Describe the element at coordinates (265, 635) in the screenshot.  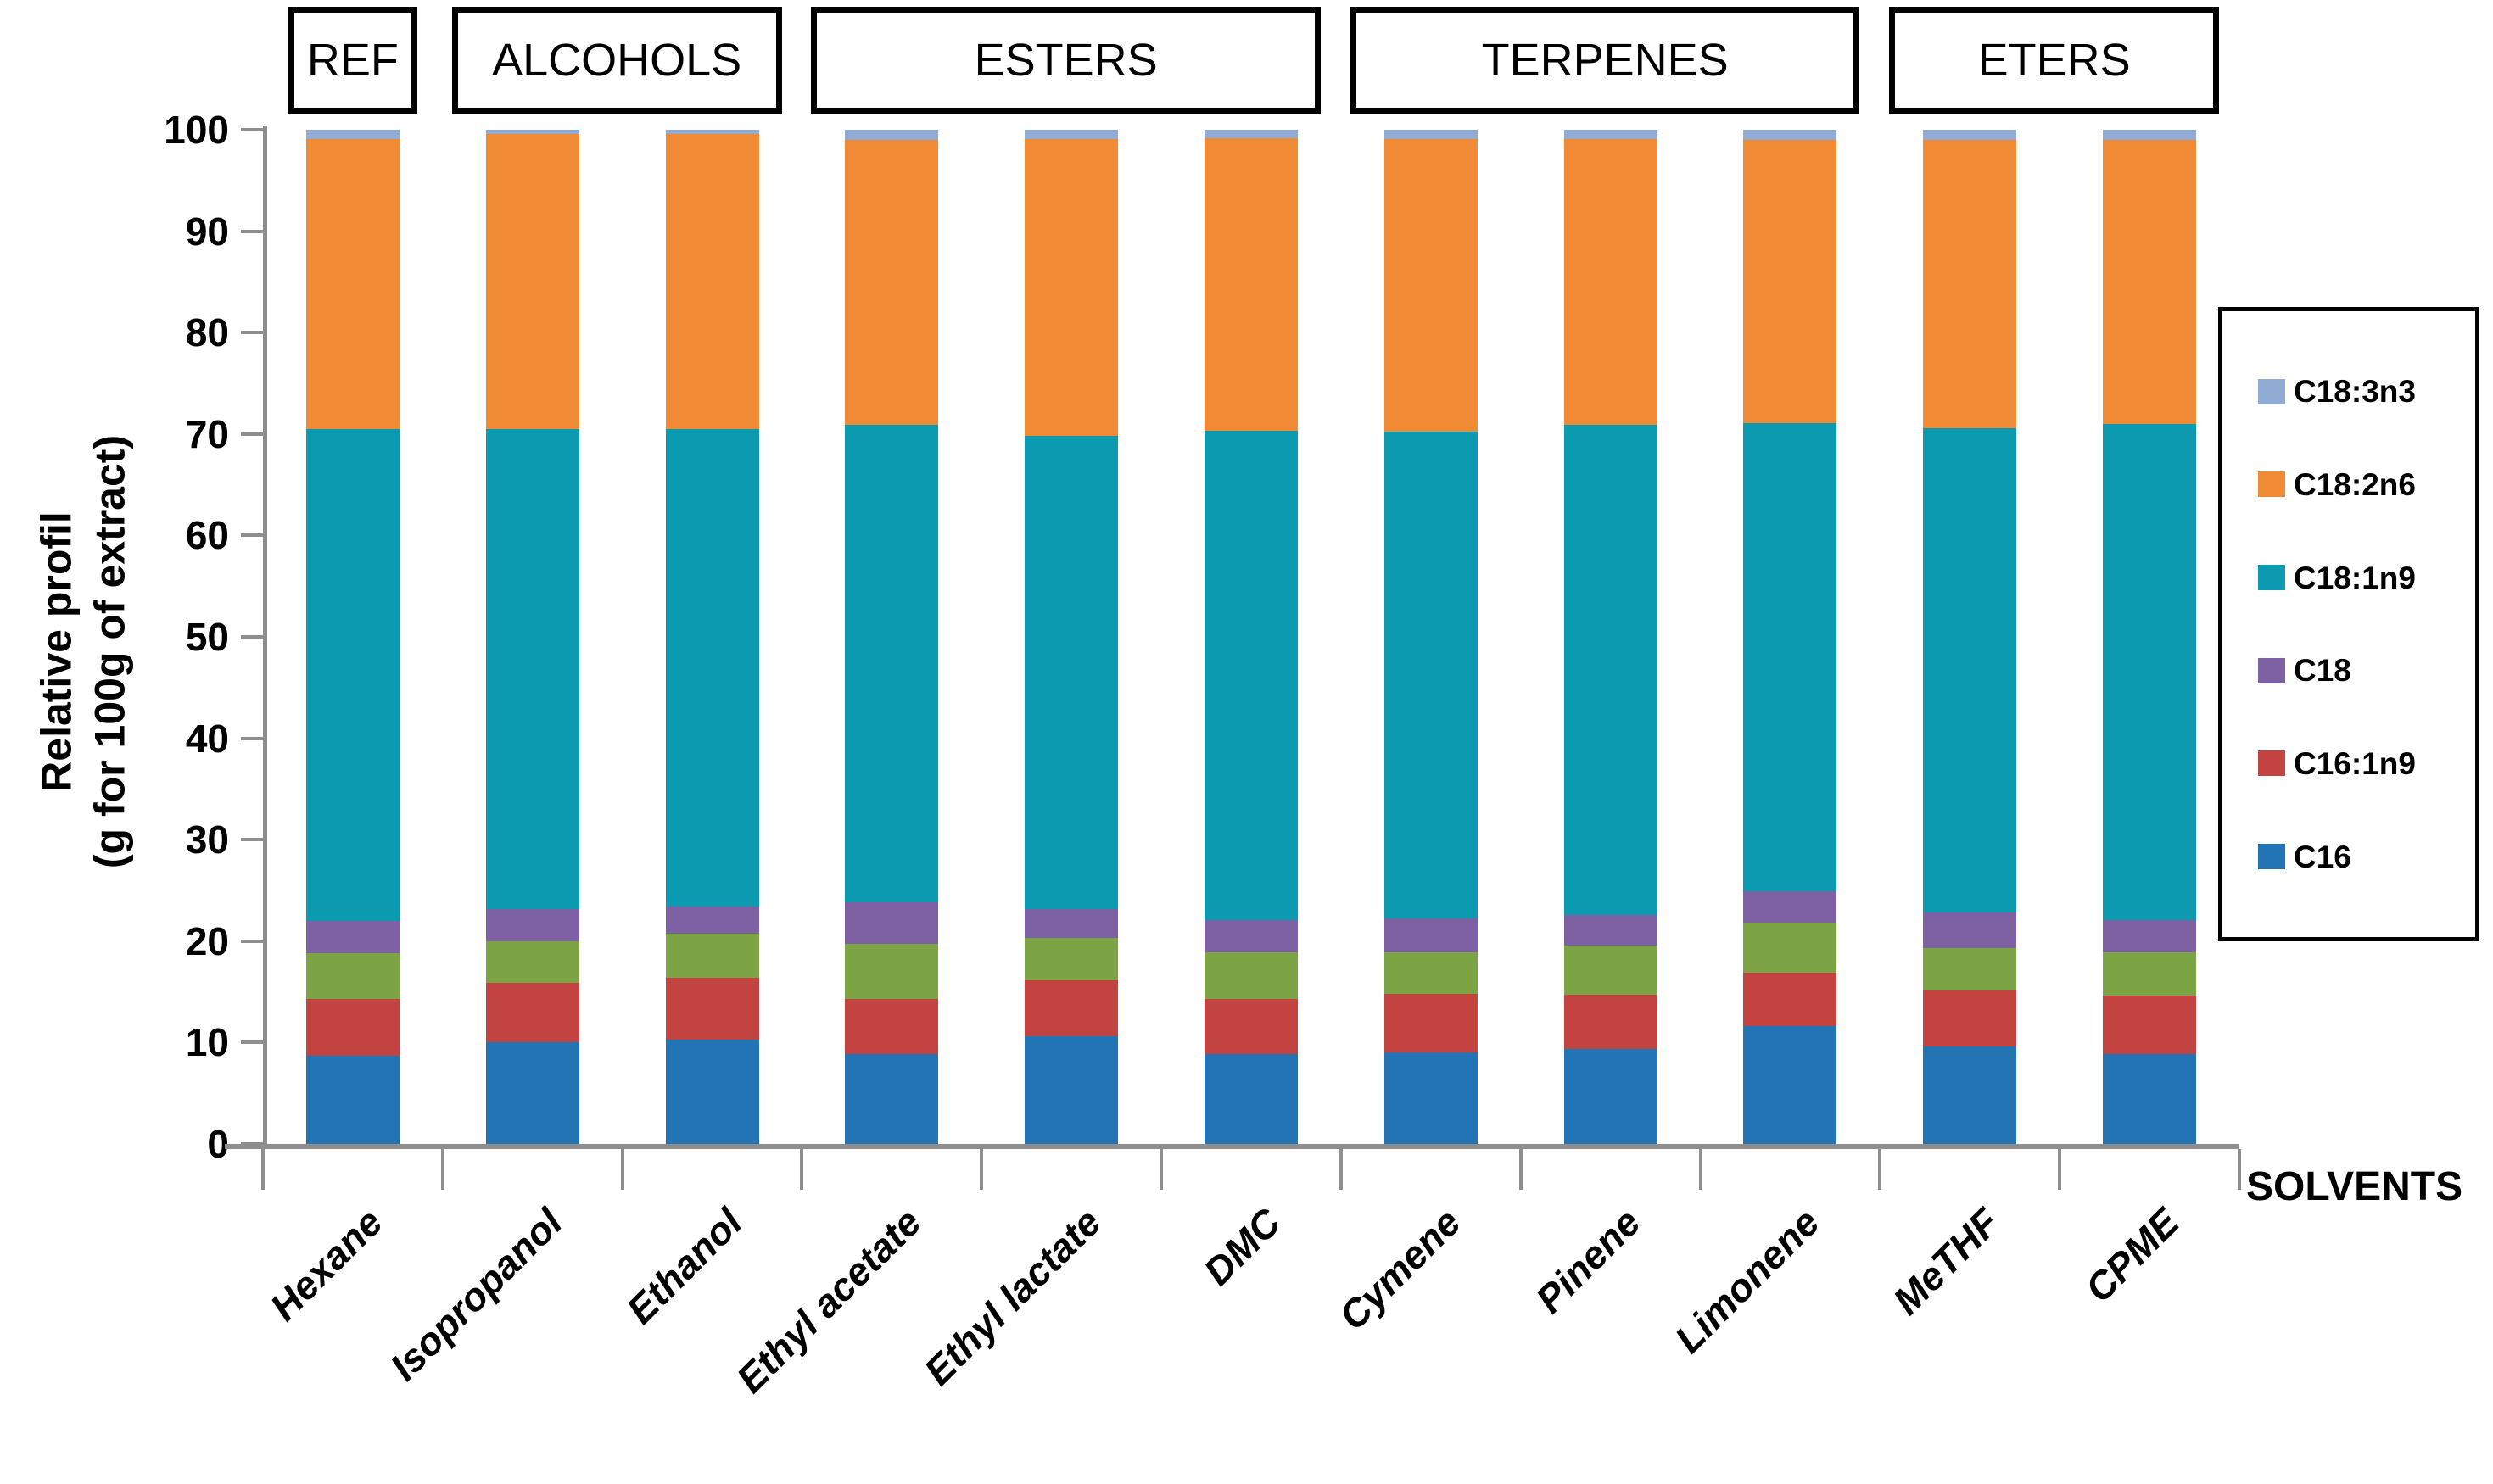
I see `y-axis-line` at that location.